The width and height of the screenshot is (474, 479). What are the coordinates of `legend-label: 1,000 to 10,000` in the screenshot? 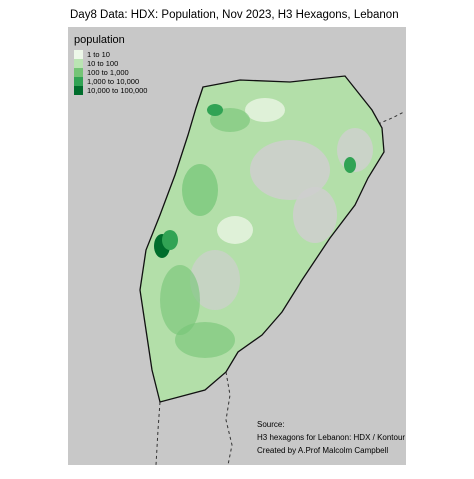 It's located at (113, 81).